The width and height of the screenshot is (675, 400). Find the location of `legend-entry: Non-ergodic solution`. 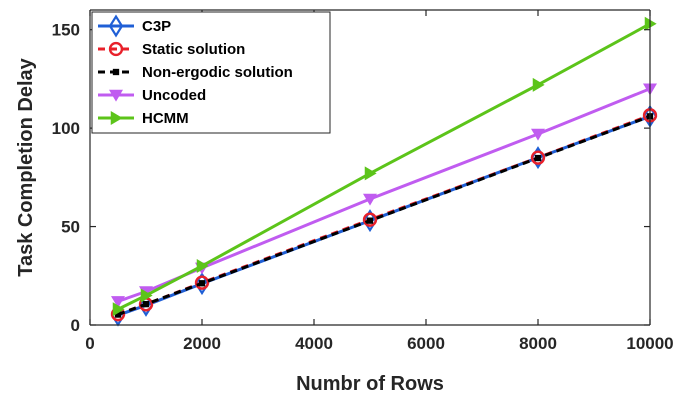

legend-entry: Non-ergodic solution is located at coordinates (195, 72).